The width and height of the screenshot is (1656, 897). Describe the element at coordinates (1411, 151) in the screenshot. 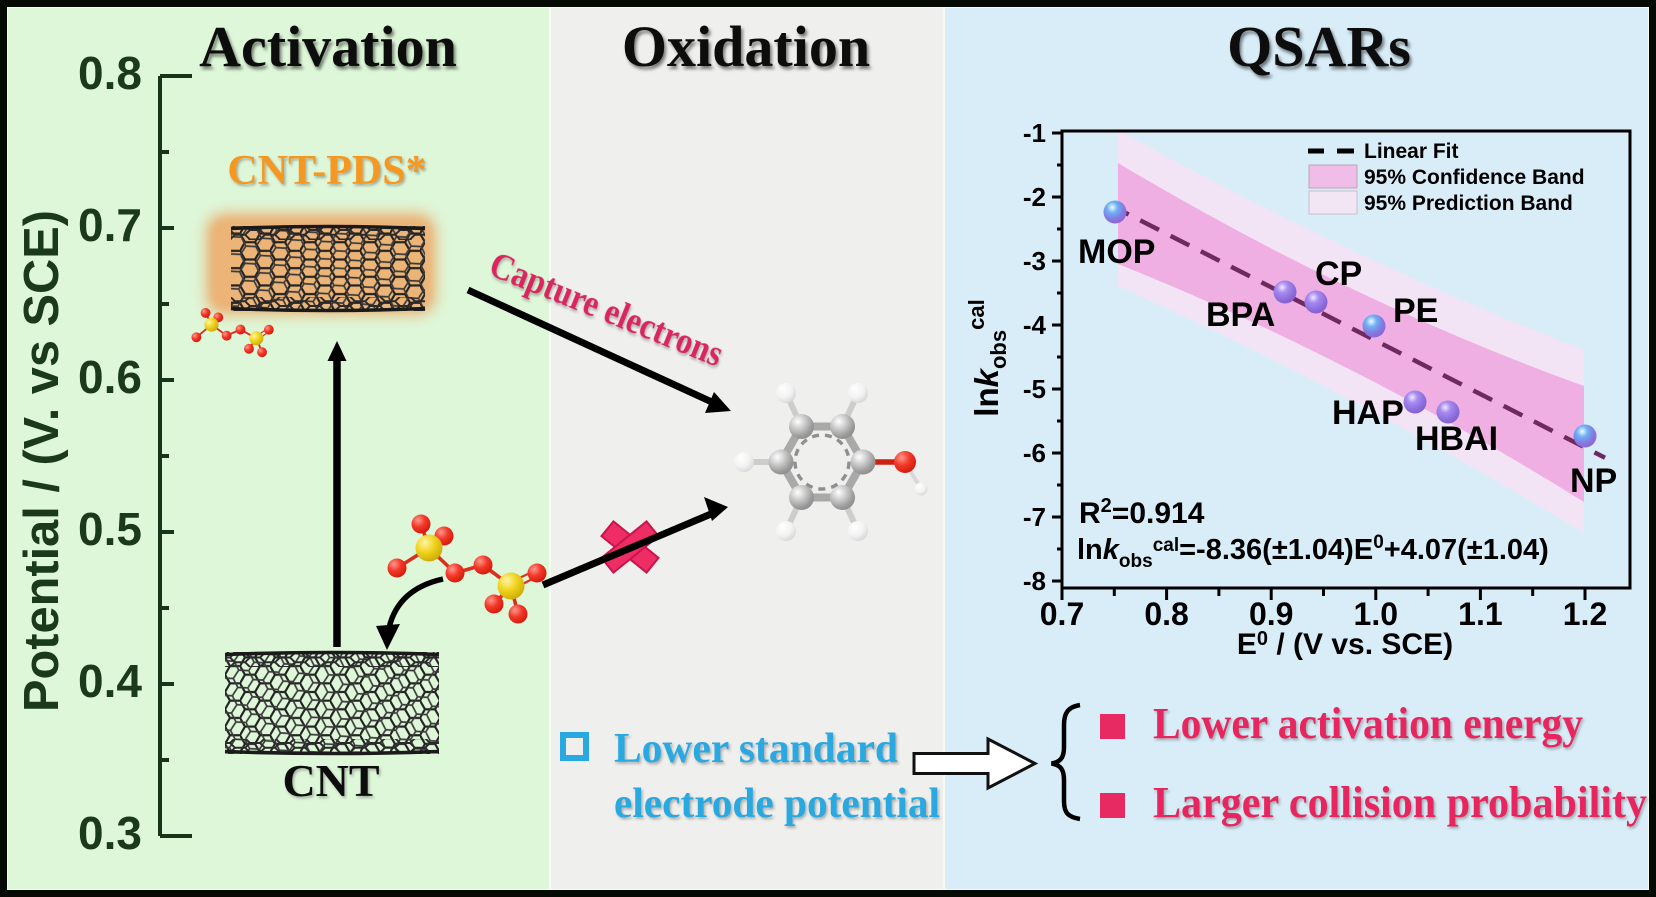

I see `svg-text: Linear Fit` at that location.